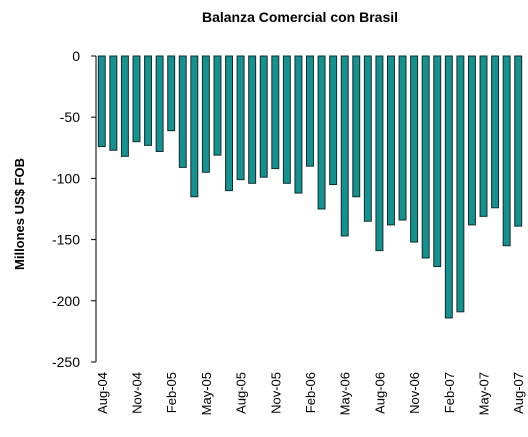 This screenshot has width=528, height=437. Describe the element at coordinates (345, 393) in the screenshot. I see `x-tick-label: May-06` at that location.